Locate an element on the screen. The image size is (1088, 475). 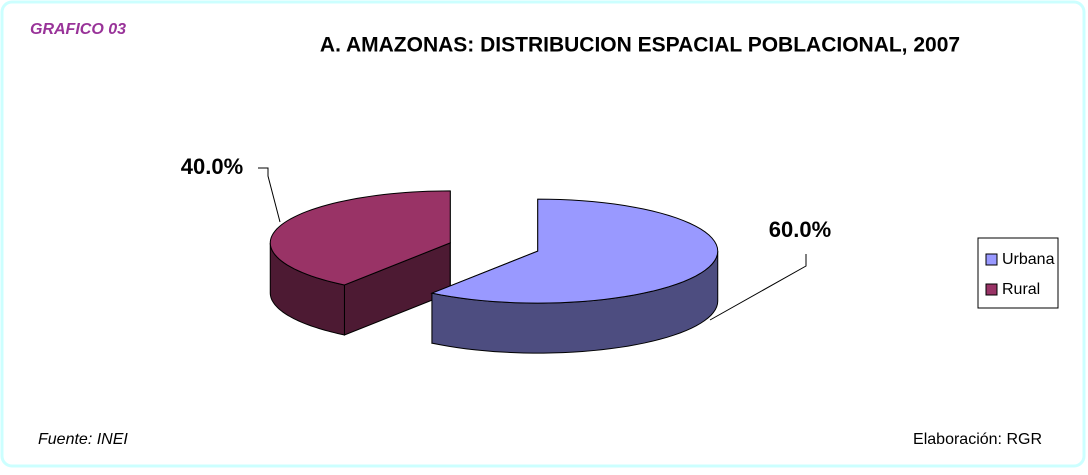
chart-label: GRAFICO 03 is located at coordinates (78, 29).